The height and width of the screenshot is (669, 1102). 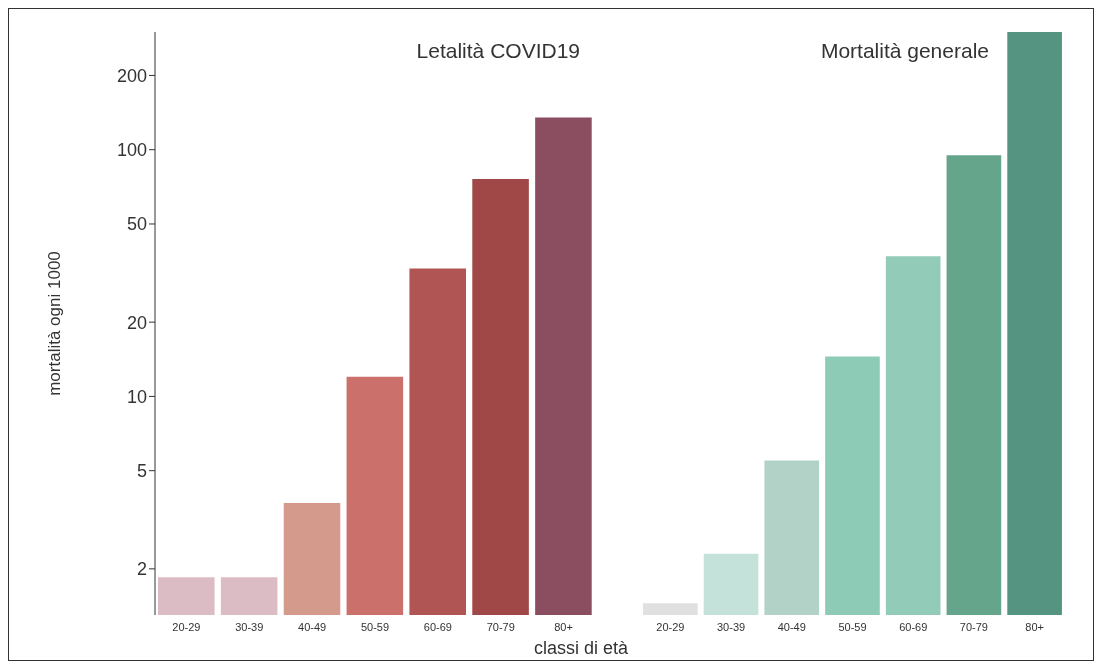 I want to click on x-axis-title: classi di età, so click(x=580, y=648).